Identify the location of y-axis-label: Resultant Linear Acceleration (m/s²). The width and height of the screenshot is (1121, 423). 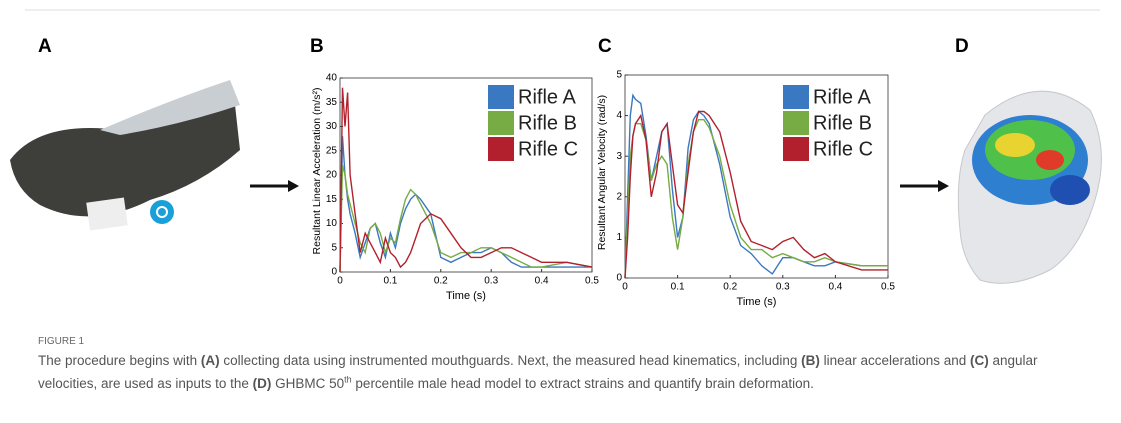
(317, 171).